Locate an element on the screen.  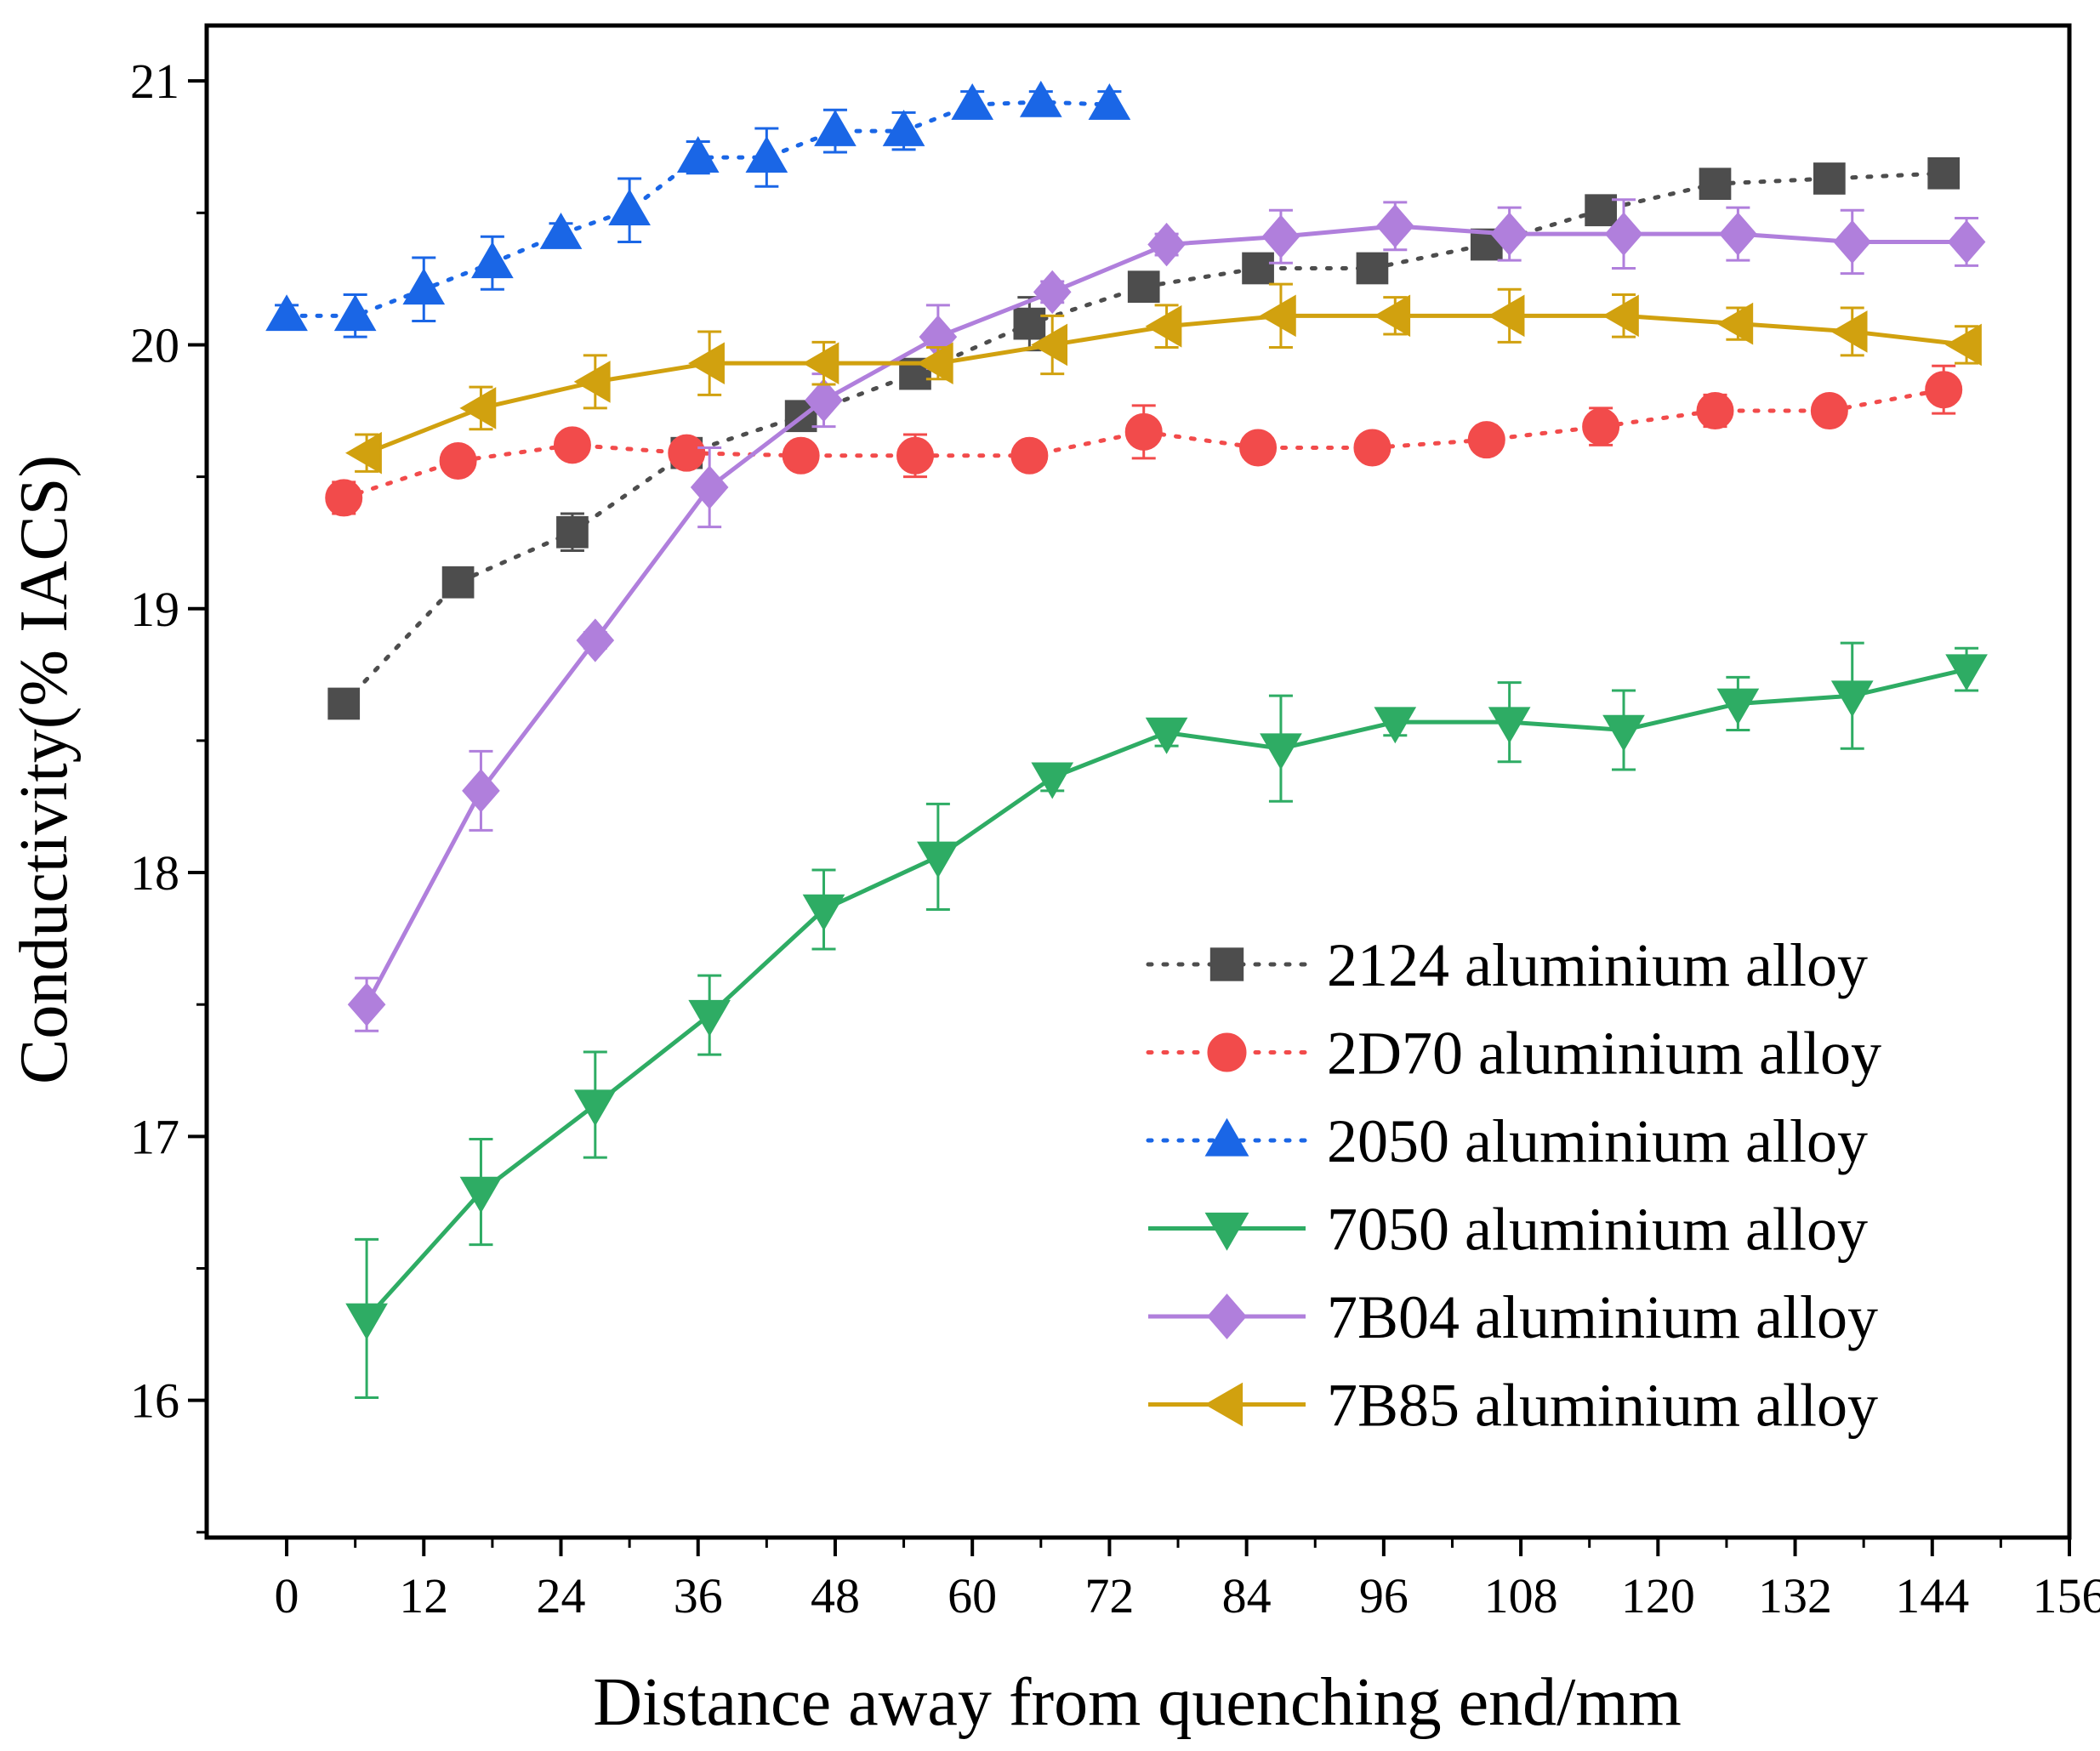
y-tick-label: 21 is located at coordinates (154, 81).